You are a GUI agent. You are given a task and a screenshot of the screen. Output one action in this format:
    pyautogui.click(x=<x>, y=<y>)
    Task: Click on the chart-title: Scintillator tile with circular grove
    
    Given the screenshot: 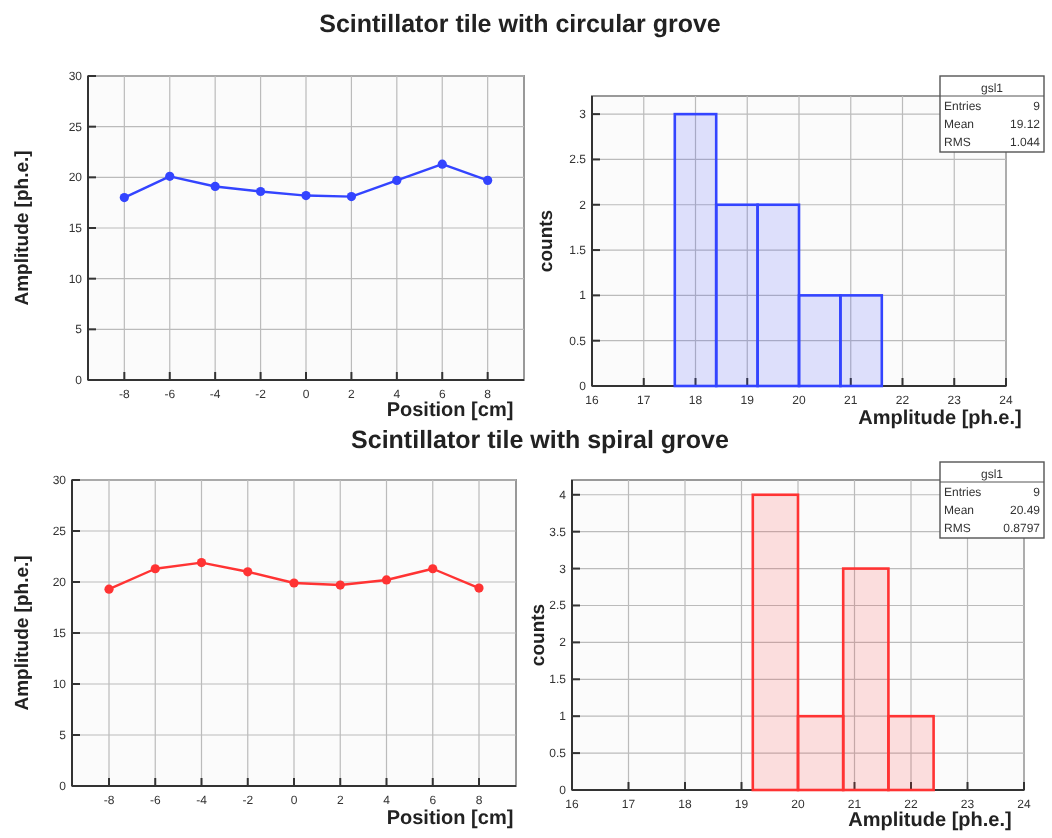 What is the action you would take?
    pyautogui.click(x=520, y=24)
    